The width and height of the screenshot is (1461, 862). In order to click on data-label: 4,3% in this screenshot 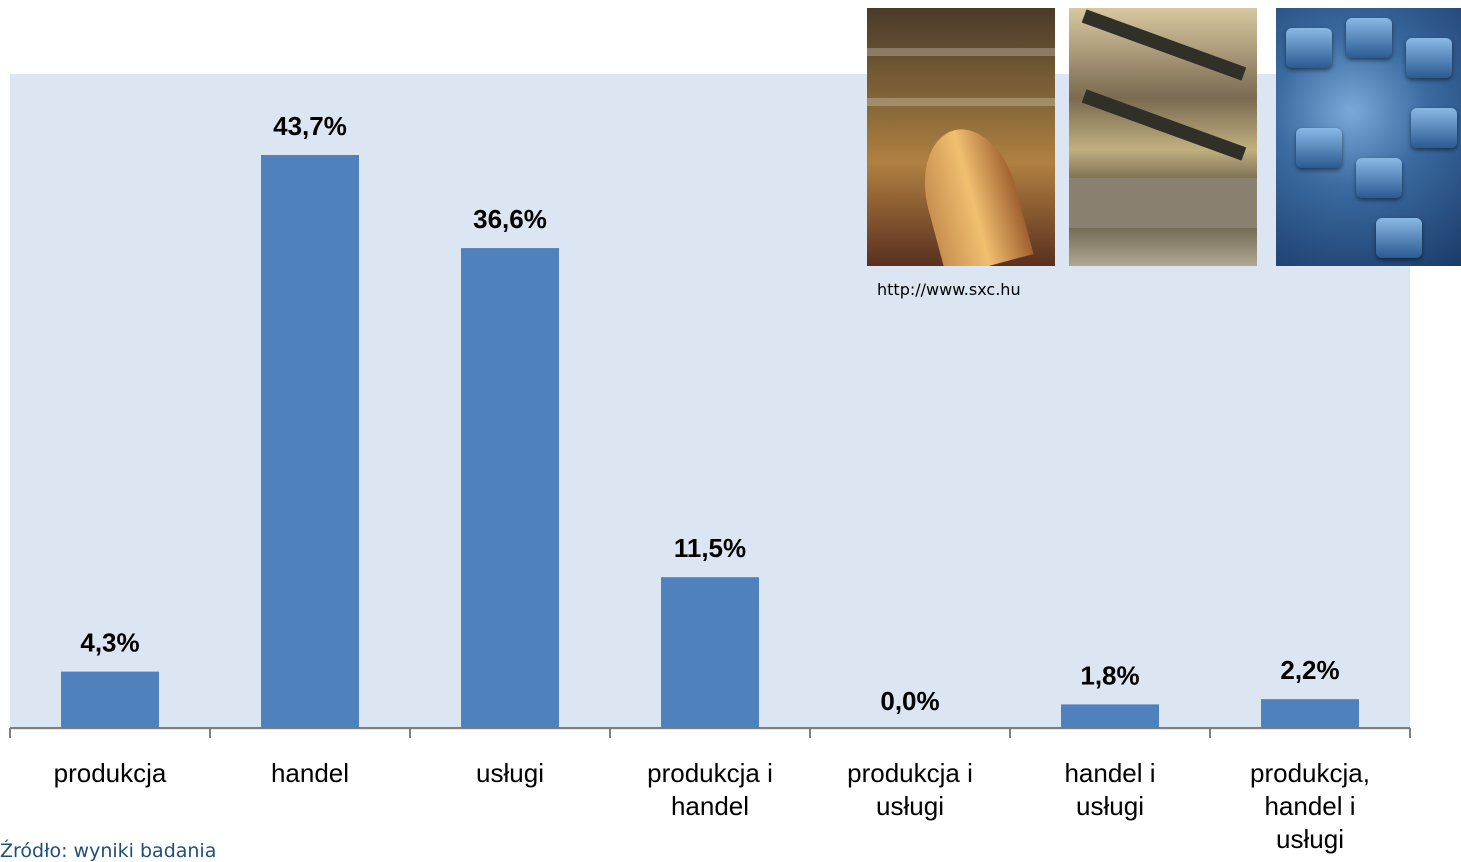, I will do `click(109, 643)`.